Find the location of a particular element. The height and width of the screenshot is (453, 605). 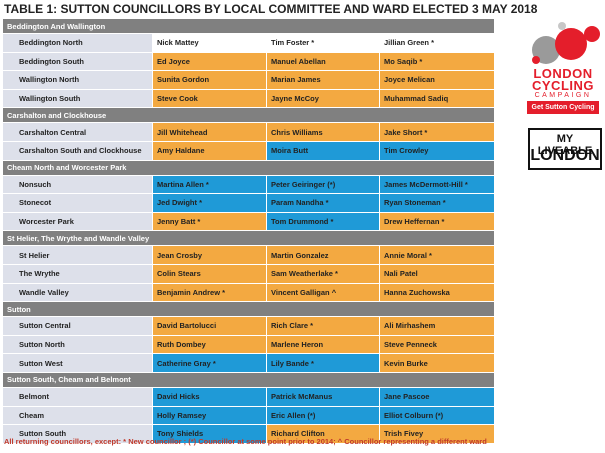

ward-name: Sutton Central is located at coordinates (77, 326).